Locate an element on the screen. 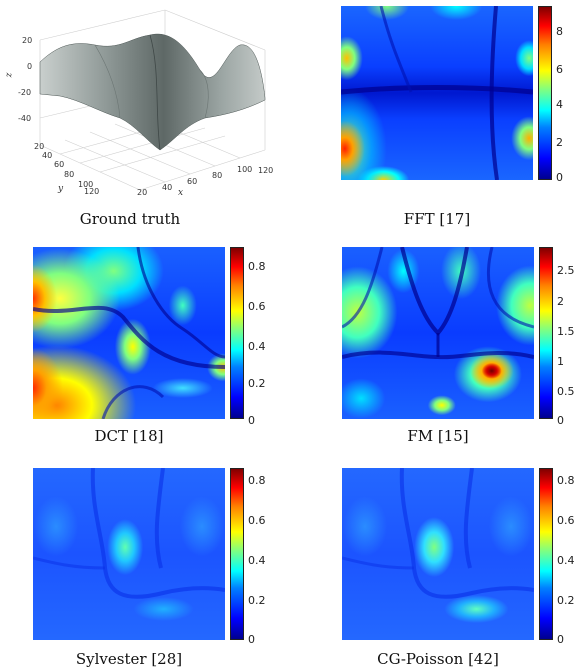 This screenshot has height=672, width=575. cg-poisson-colorbar-tick: 0 is located at coordinates (560, 639).